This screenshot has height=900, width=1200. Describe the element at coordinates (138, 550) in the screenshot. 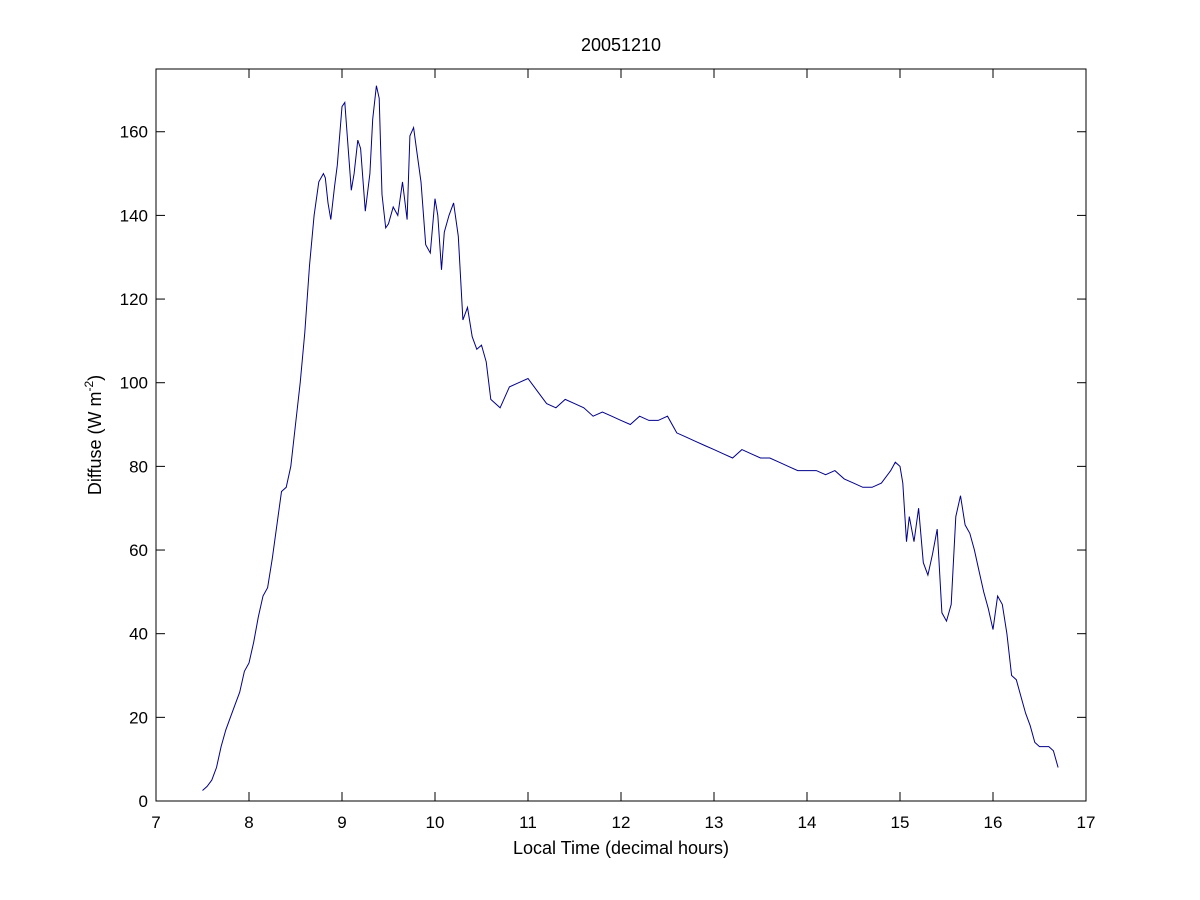

I see `y-tick-label: 60` at that location.